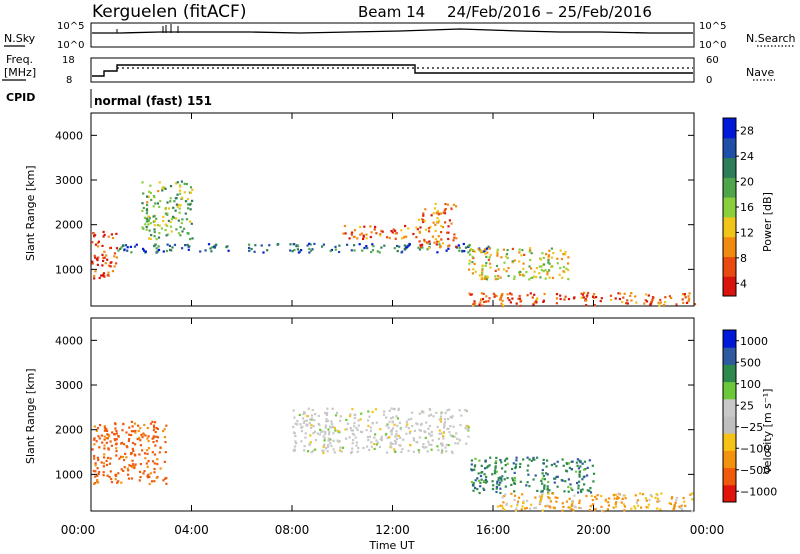  What do you see at coordinates (493, 530) in the screenshot?
I see `x-tick-label: 16:00` at bounding box center [493, 530].